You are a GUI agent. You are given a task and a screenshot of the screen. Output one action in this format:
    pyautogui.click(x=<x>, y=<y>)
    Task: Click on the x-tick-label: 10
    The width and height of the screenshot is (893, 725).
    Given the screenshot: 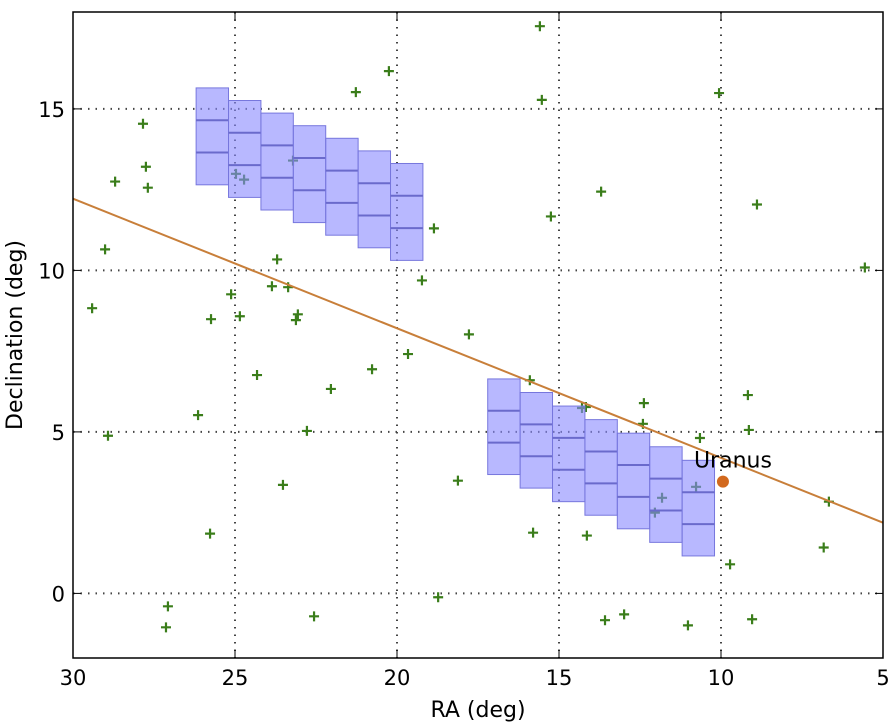 What is the action you would take?
    pyautogui.click(x=721, y=678)
    